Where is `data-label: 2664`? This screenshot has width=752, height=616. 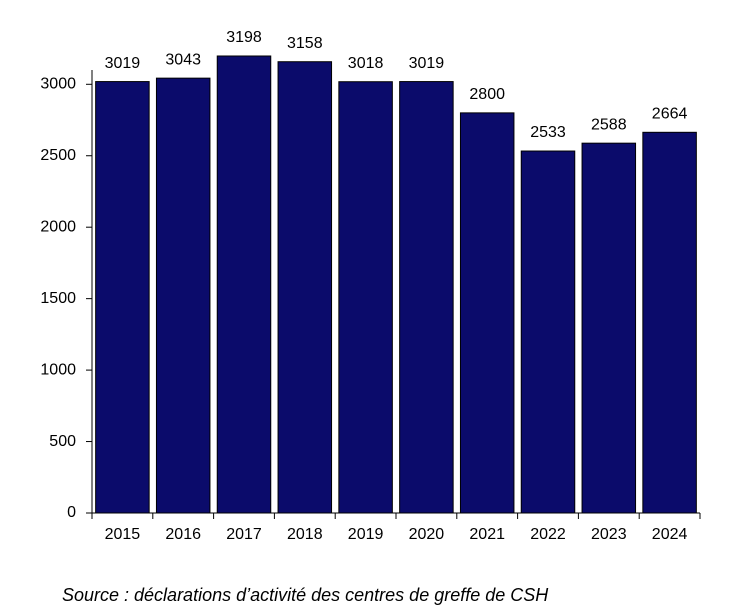 data-label: 2664 is located at coordinates (670, 114).